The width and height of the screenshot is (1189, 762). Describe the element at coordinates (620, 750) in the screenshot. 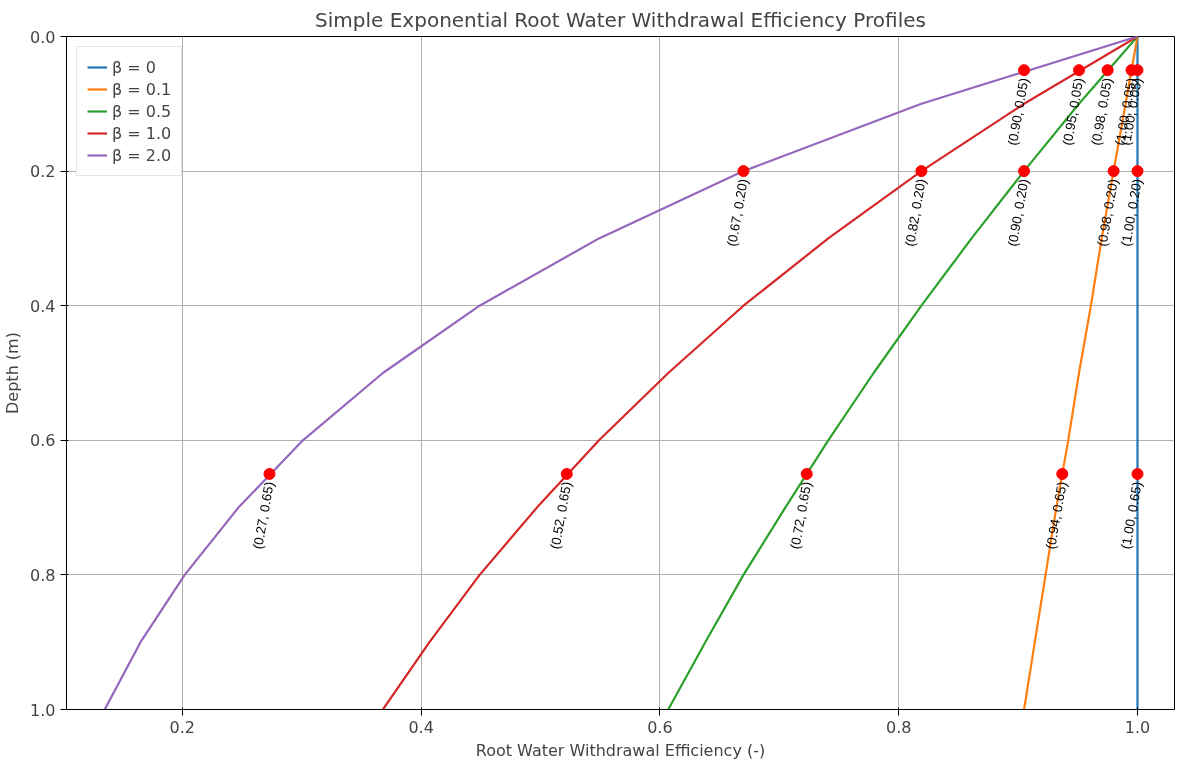

I see `x-axis-title: Root Water Withdrawal Efficiency (-)` at that location.